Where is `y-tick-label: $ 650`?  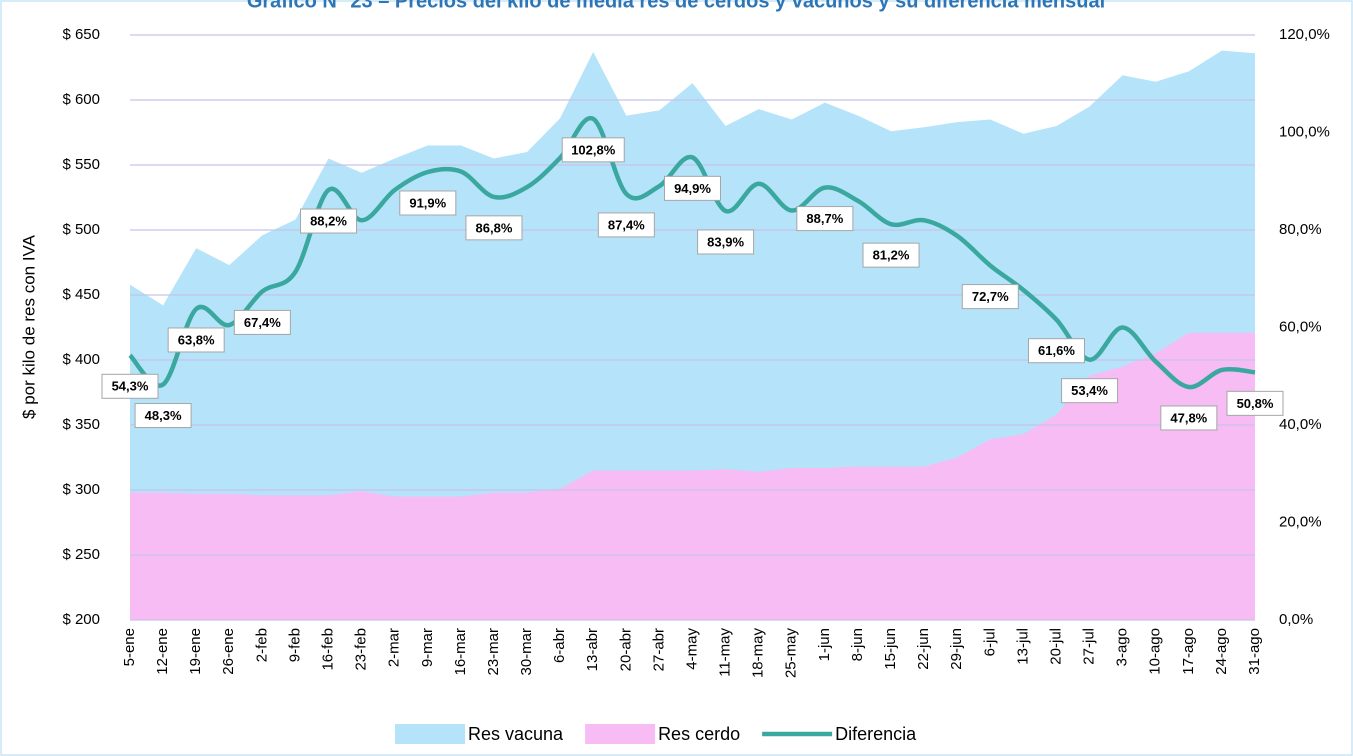
y-tick-label: $ 650 is located at coordinates (81, 34).